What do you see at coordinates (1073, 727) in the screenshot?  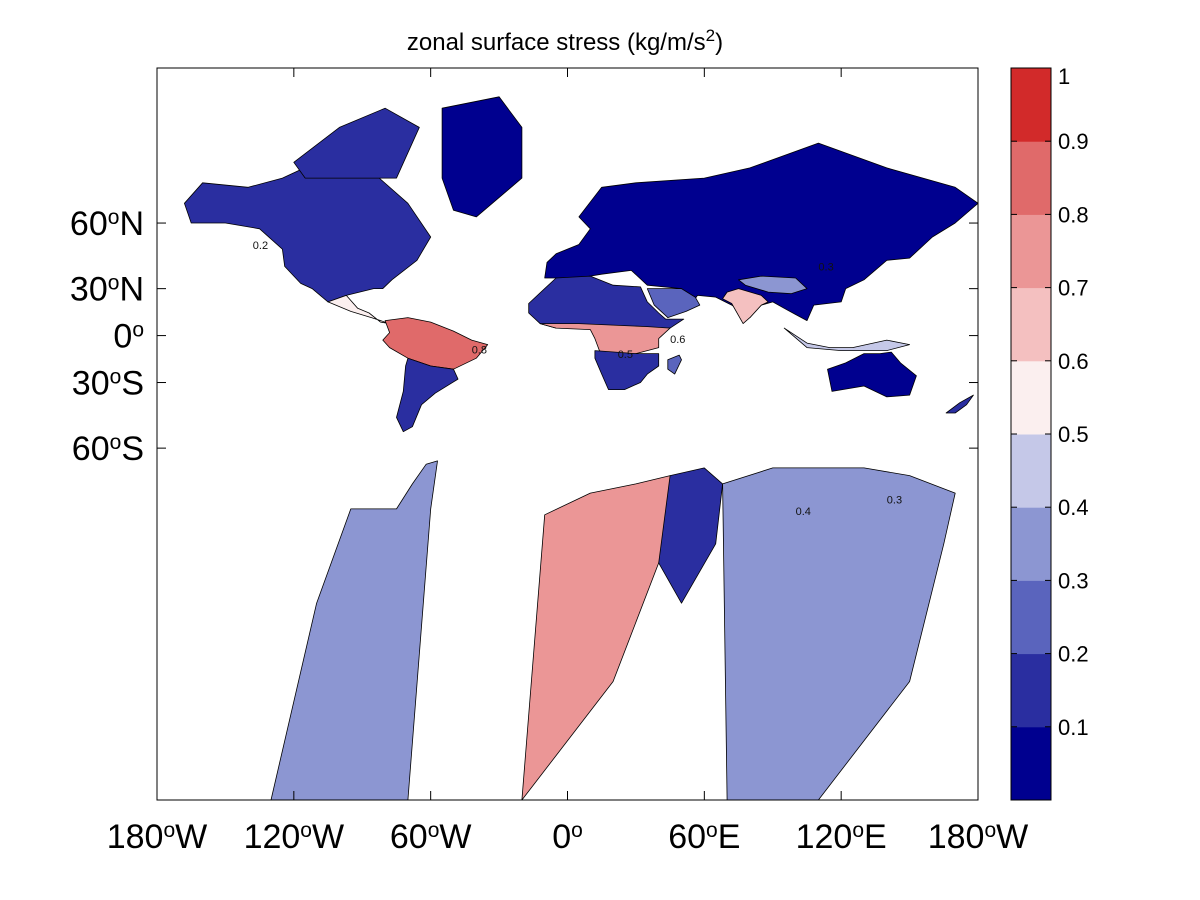 I see `colorbar-tick-label: 0.1` at bounding box center [1073, 727].